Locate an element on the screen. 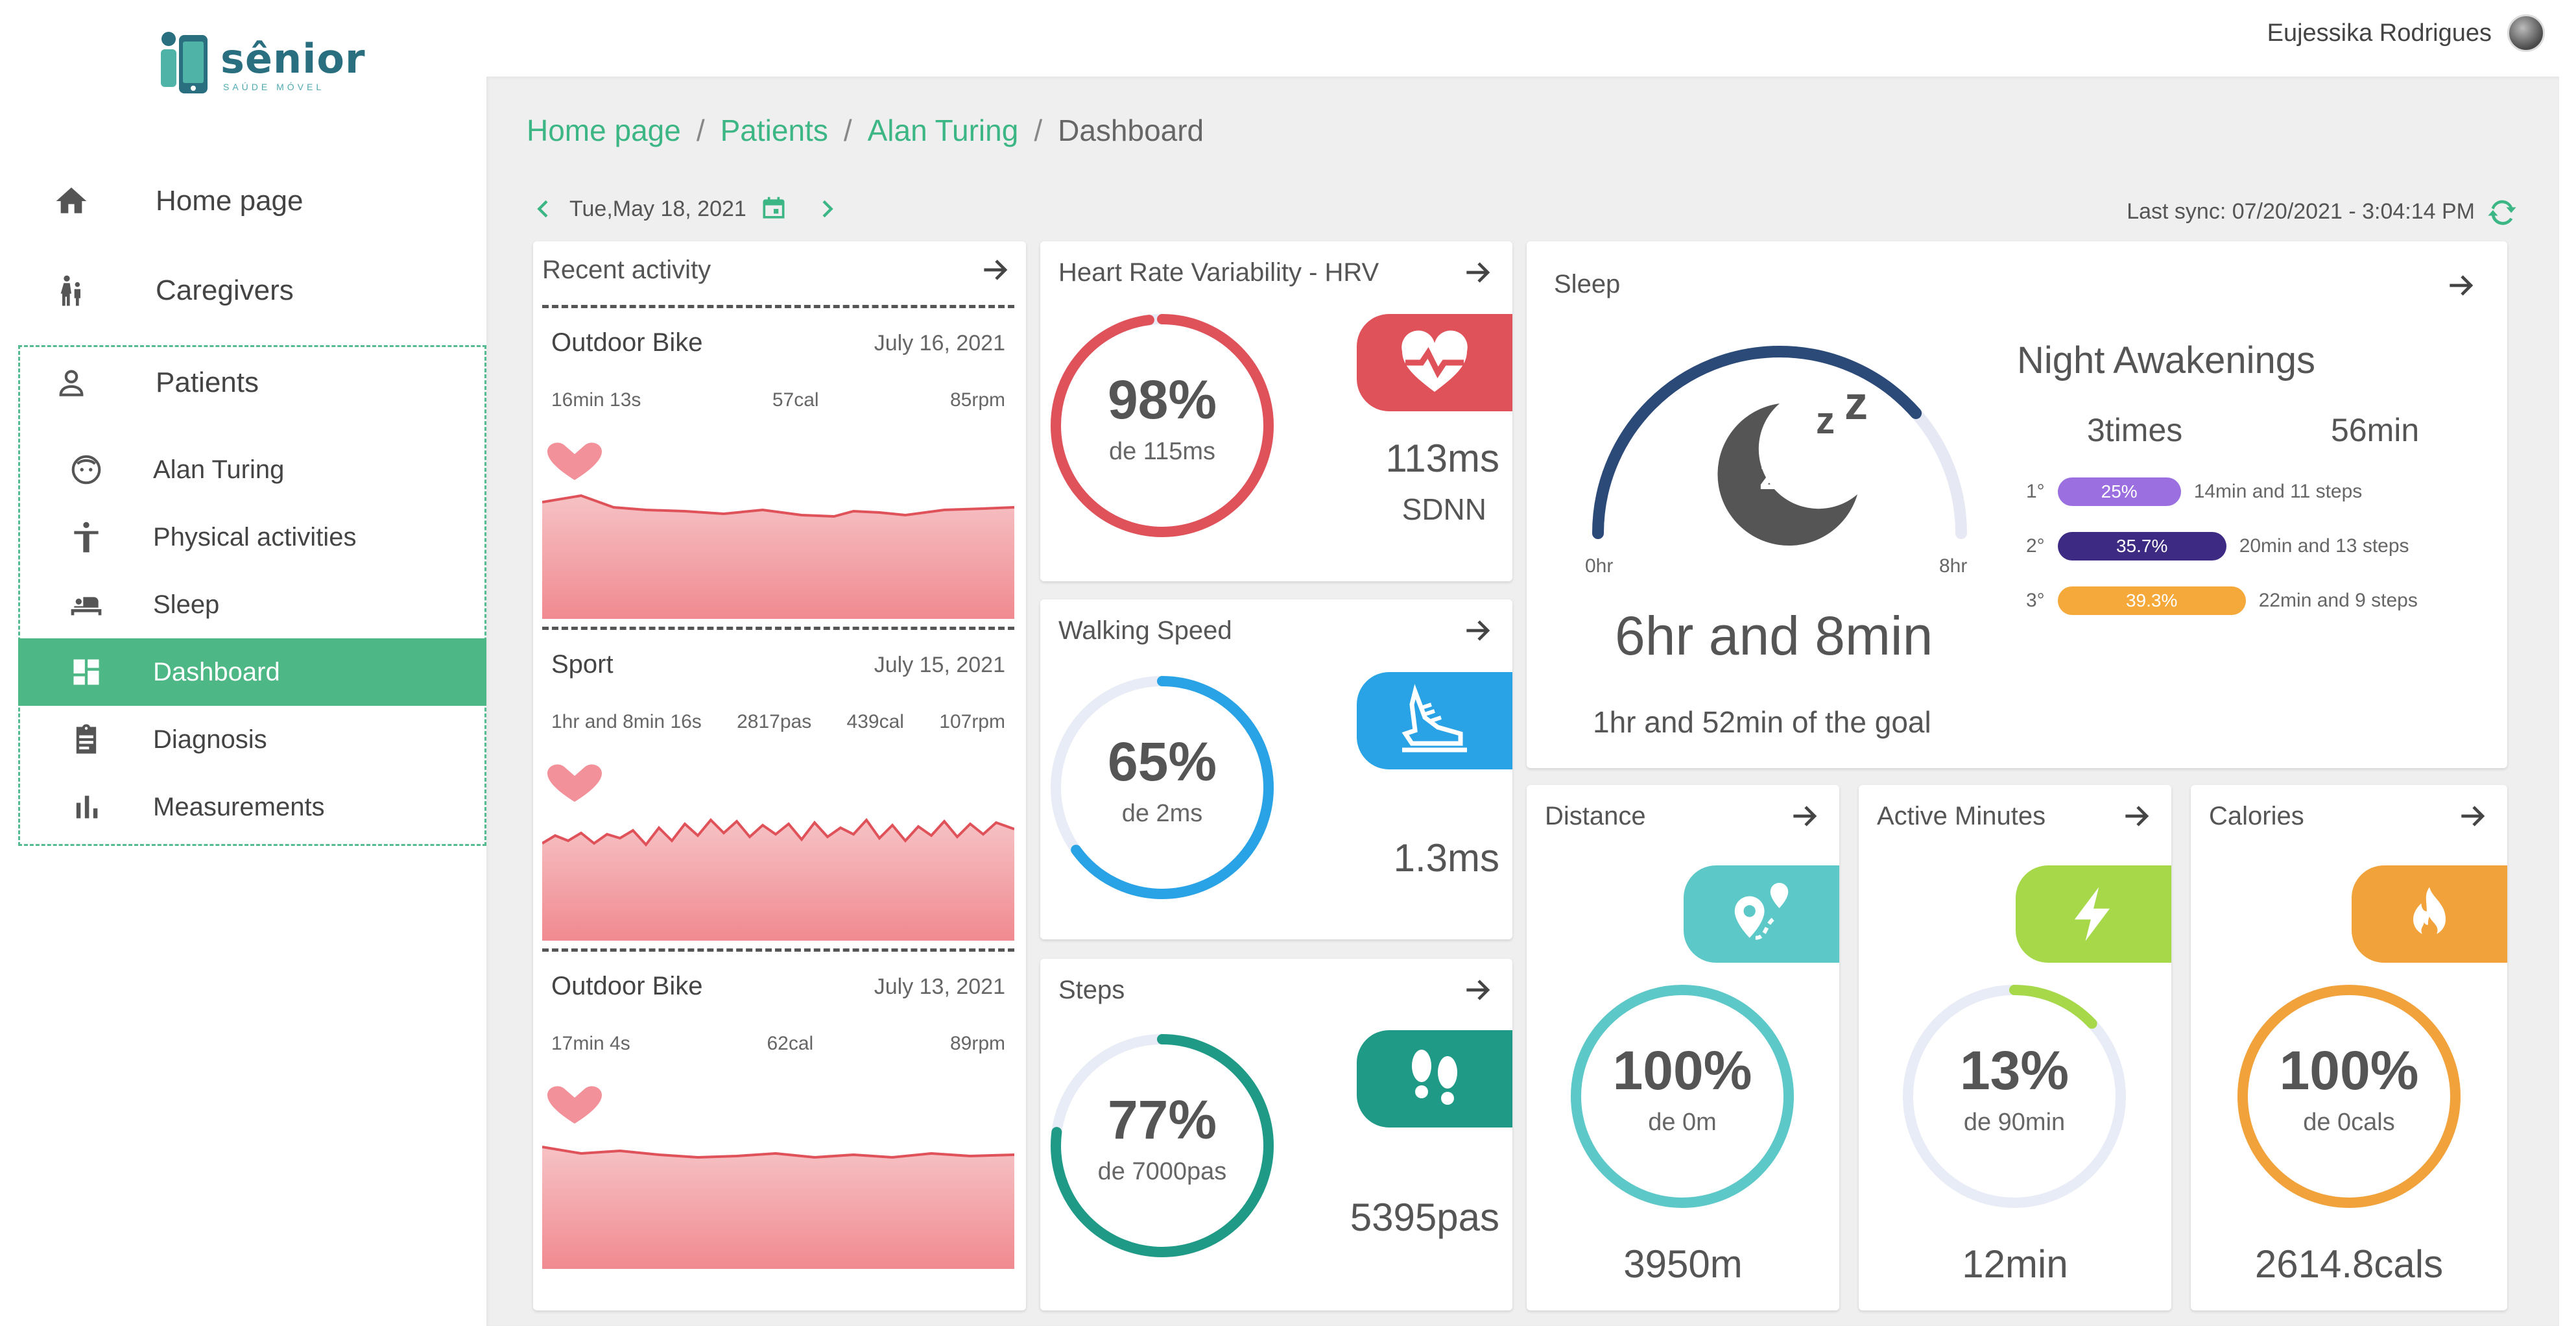 This screenshot has width=2576, height=1326. sidebar-item-label: Diagnosis is located at coordinates (210, 739).